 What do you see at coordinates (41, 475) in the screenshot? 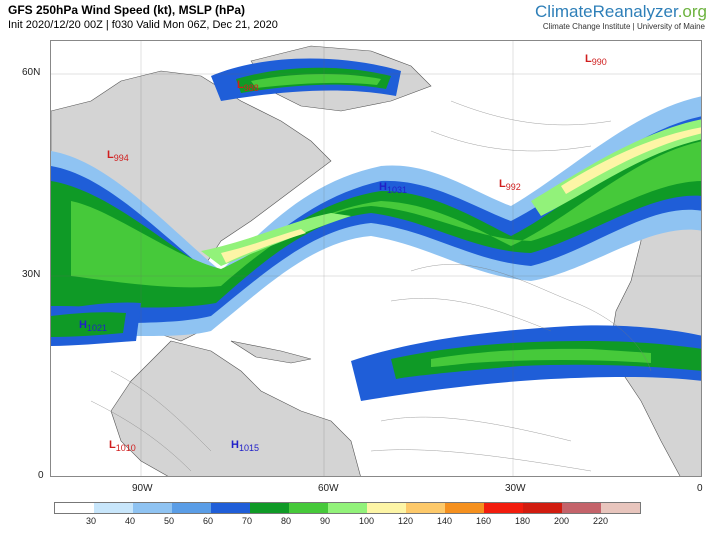
I see `lat-label-0: 0` at bounding box center [41, 475].